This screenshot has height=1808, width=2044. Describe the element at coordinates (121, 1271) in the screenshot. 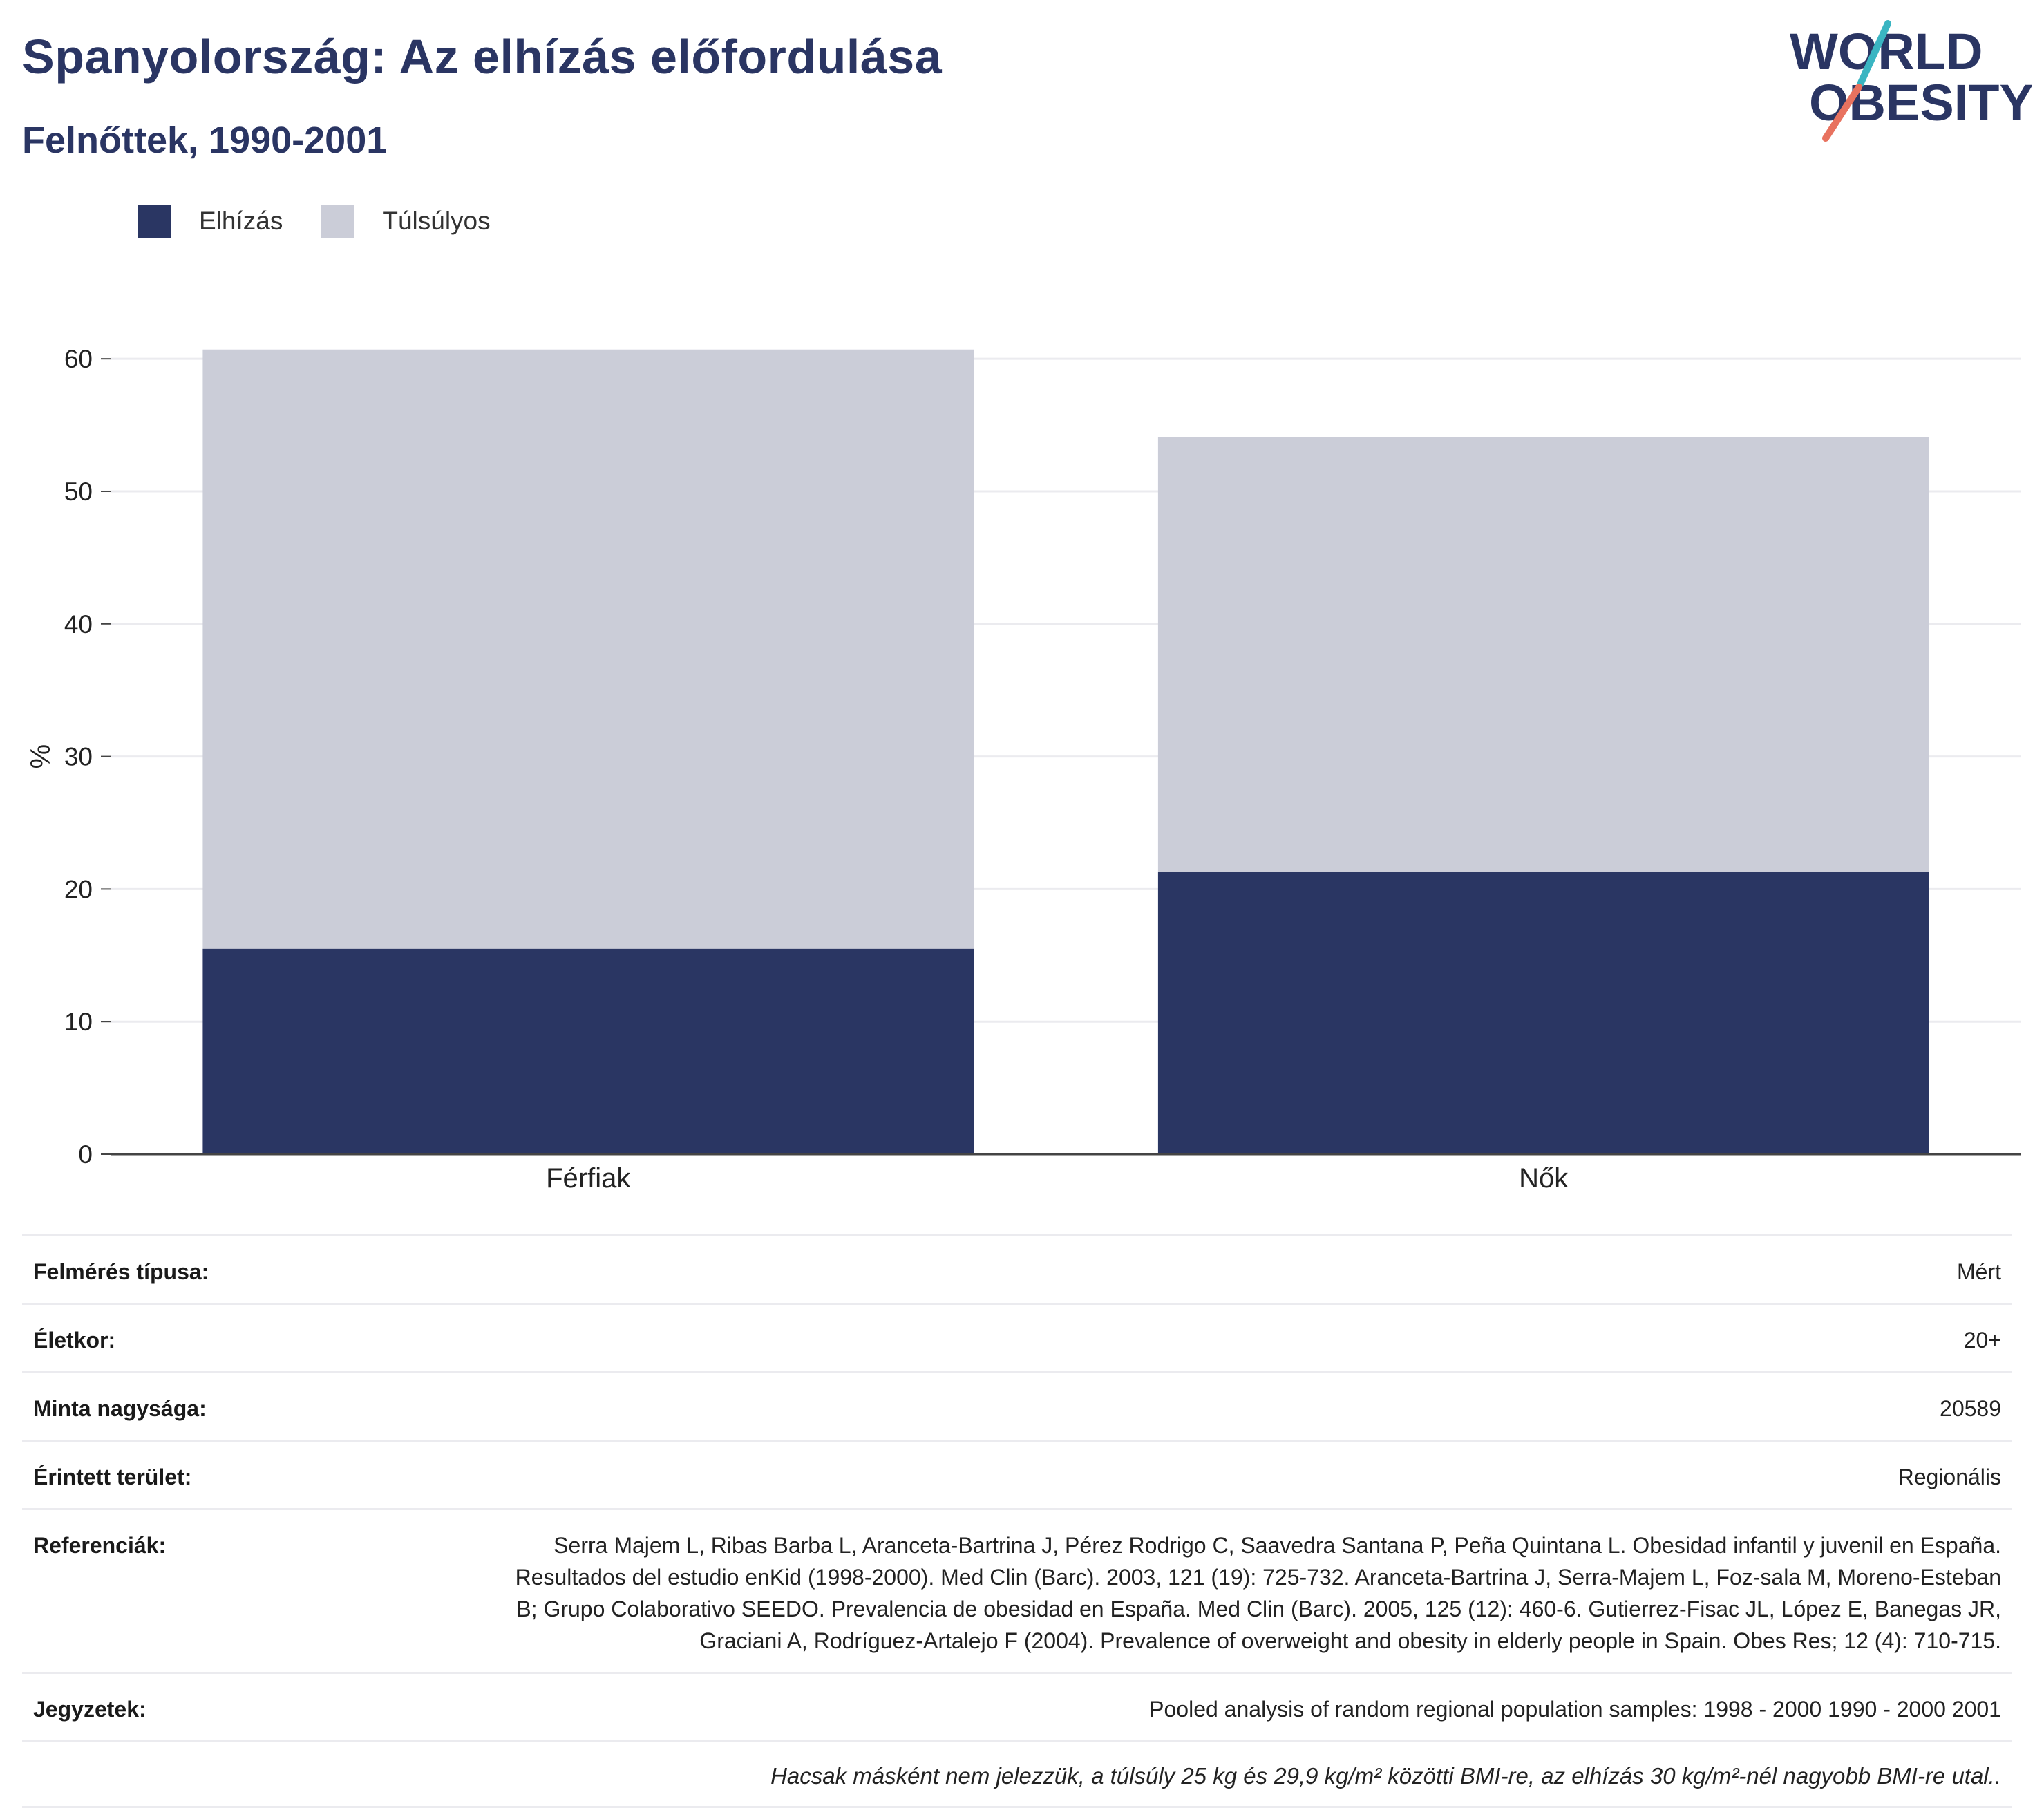

I see `meta-label: Felmérés típusa:` at that location.